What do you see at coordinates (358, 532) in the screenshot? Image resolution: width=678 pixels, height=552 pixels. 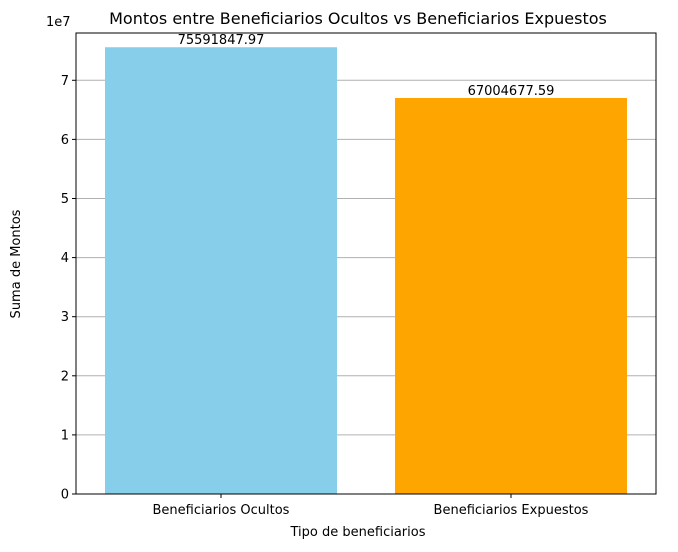 I see `x-axis-label: Tipo de beneficiarios` at bounding box center [358, 532].